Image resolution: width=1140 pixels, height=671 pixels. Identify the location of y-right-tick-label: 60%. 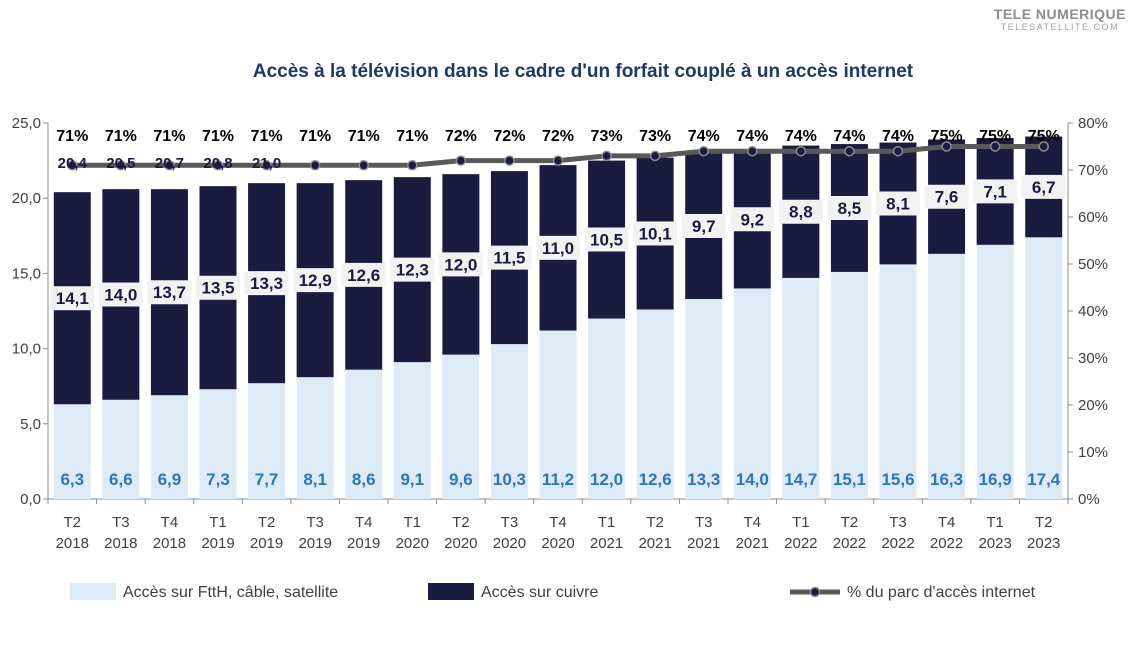
(1093, 217).